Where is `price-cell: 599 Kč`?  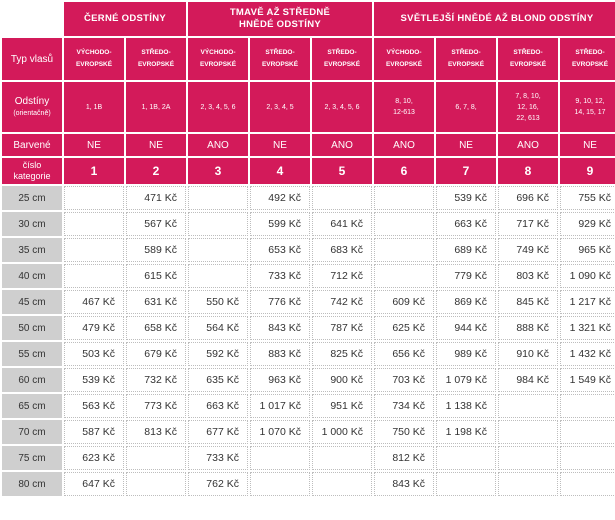
price-cell: 599 Kč is located at coordinates (280, 224).